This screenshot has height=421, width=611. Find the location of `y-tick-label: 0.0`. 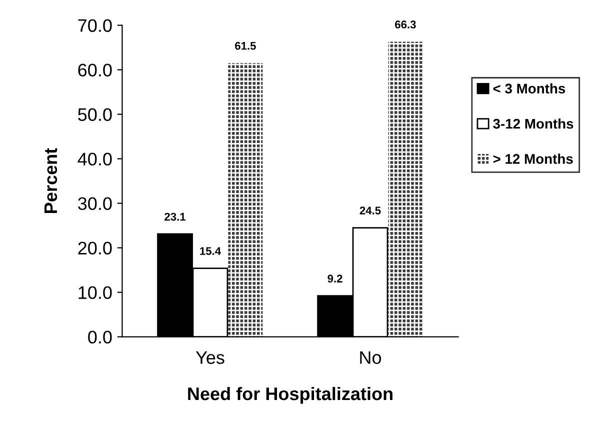

y-tick-label: 0.0 is located at coordinates (100, 337).